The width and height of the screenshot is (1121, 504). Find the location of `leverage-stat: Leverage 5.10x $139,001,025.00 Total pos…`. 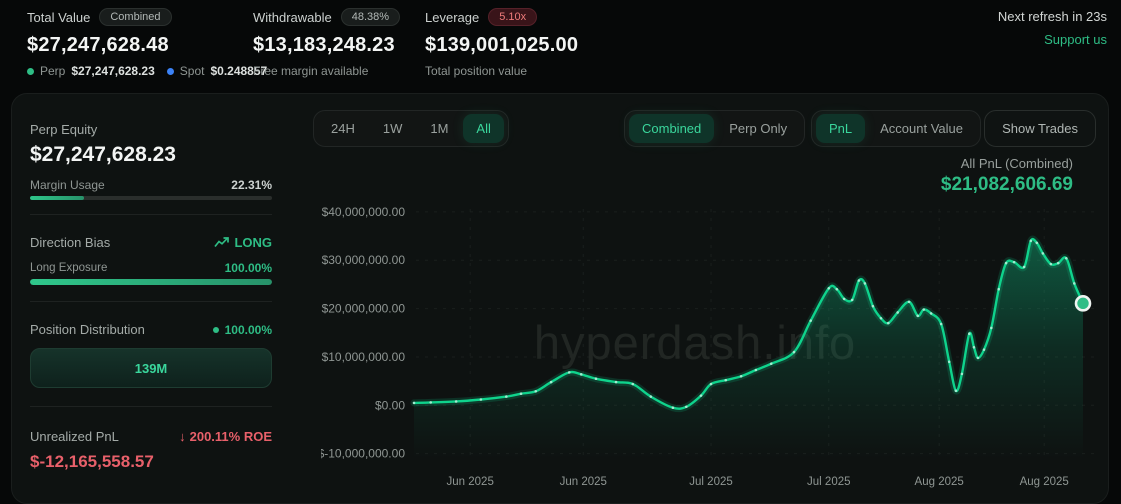

leverage-stat: Leverage 5.10x $139,001,025.00 Total pos… is located at coordinates (501, 43).